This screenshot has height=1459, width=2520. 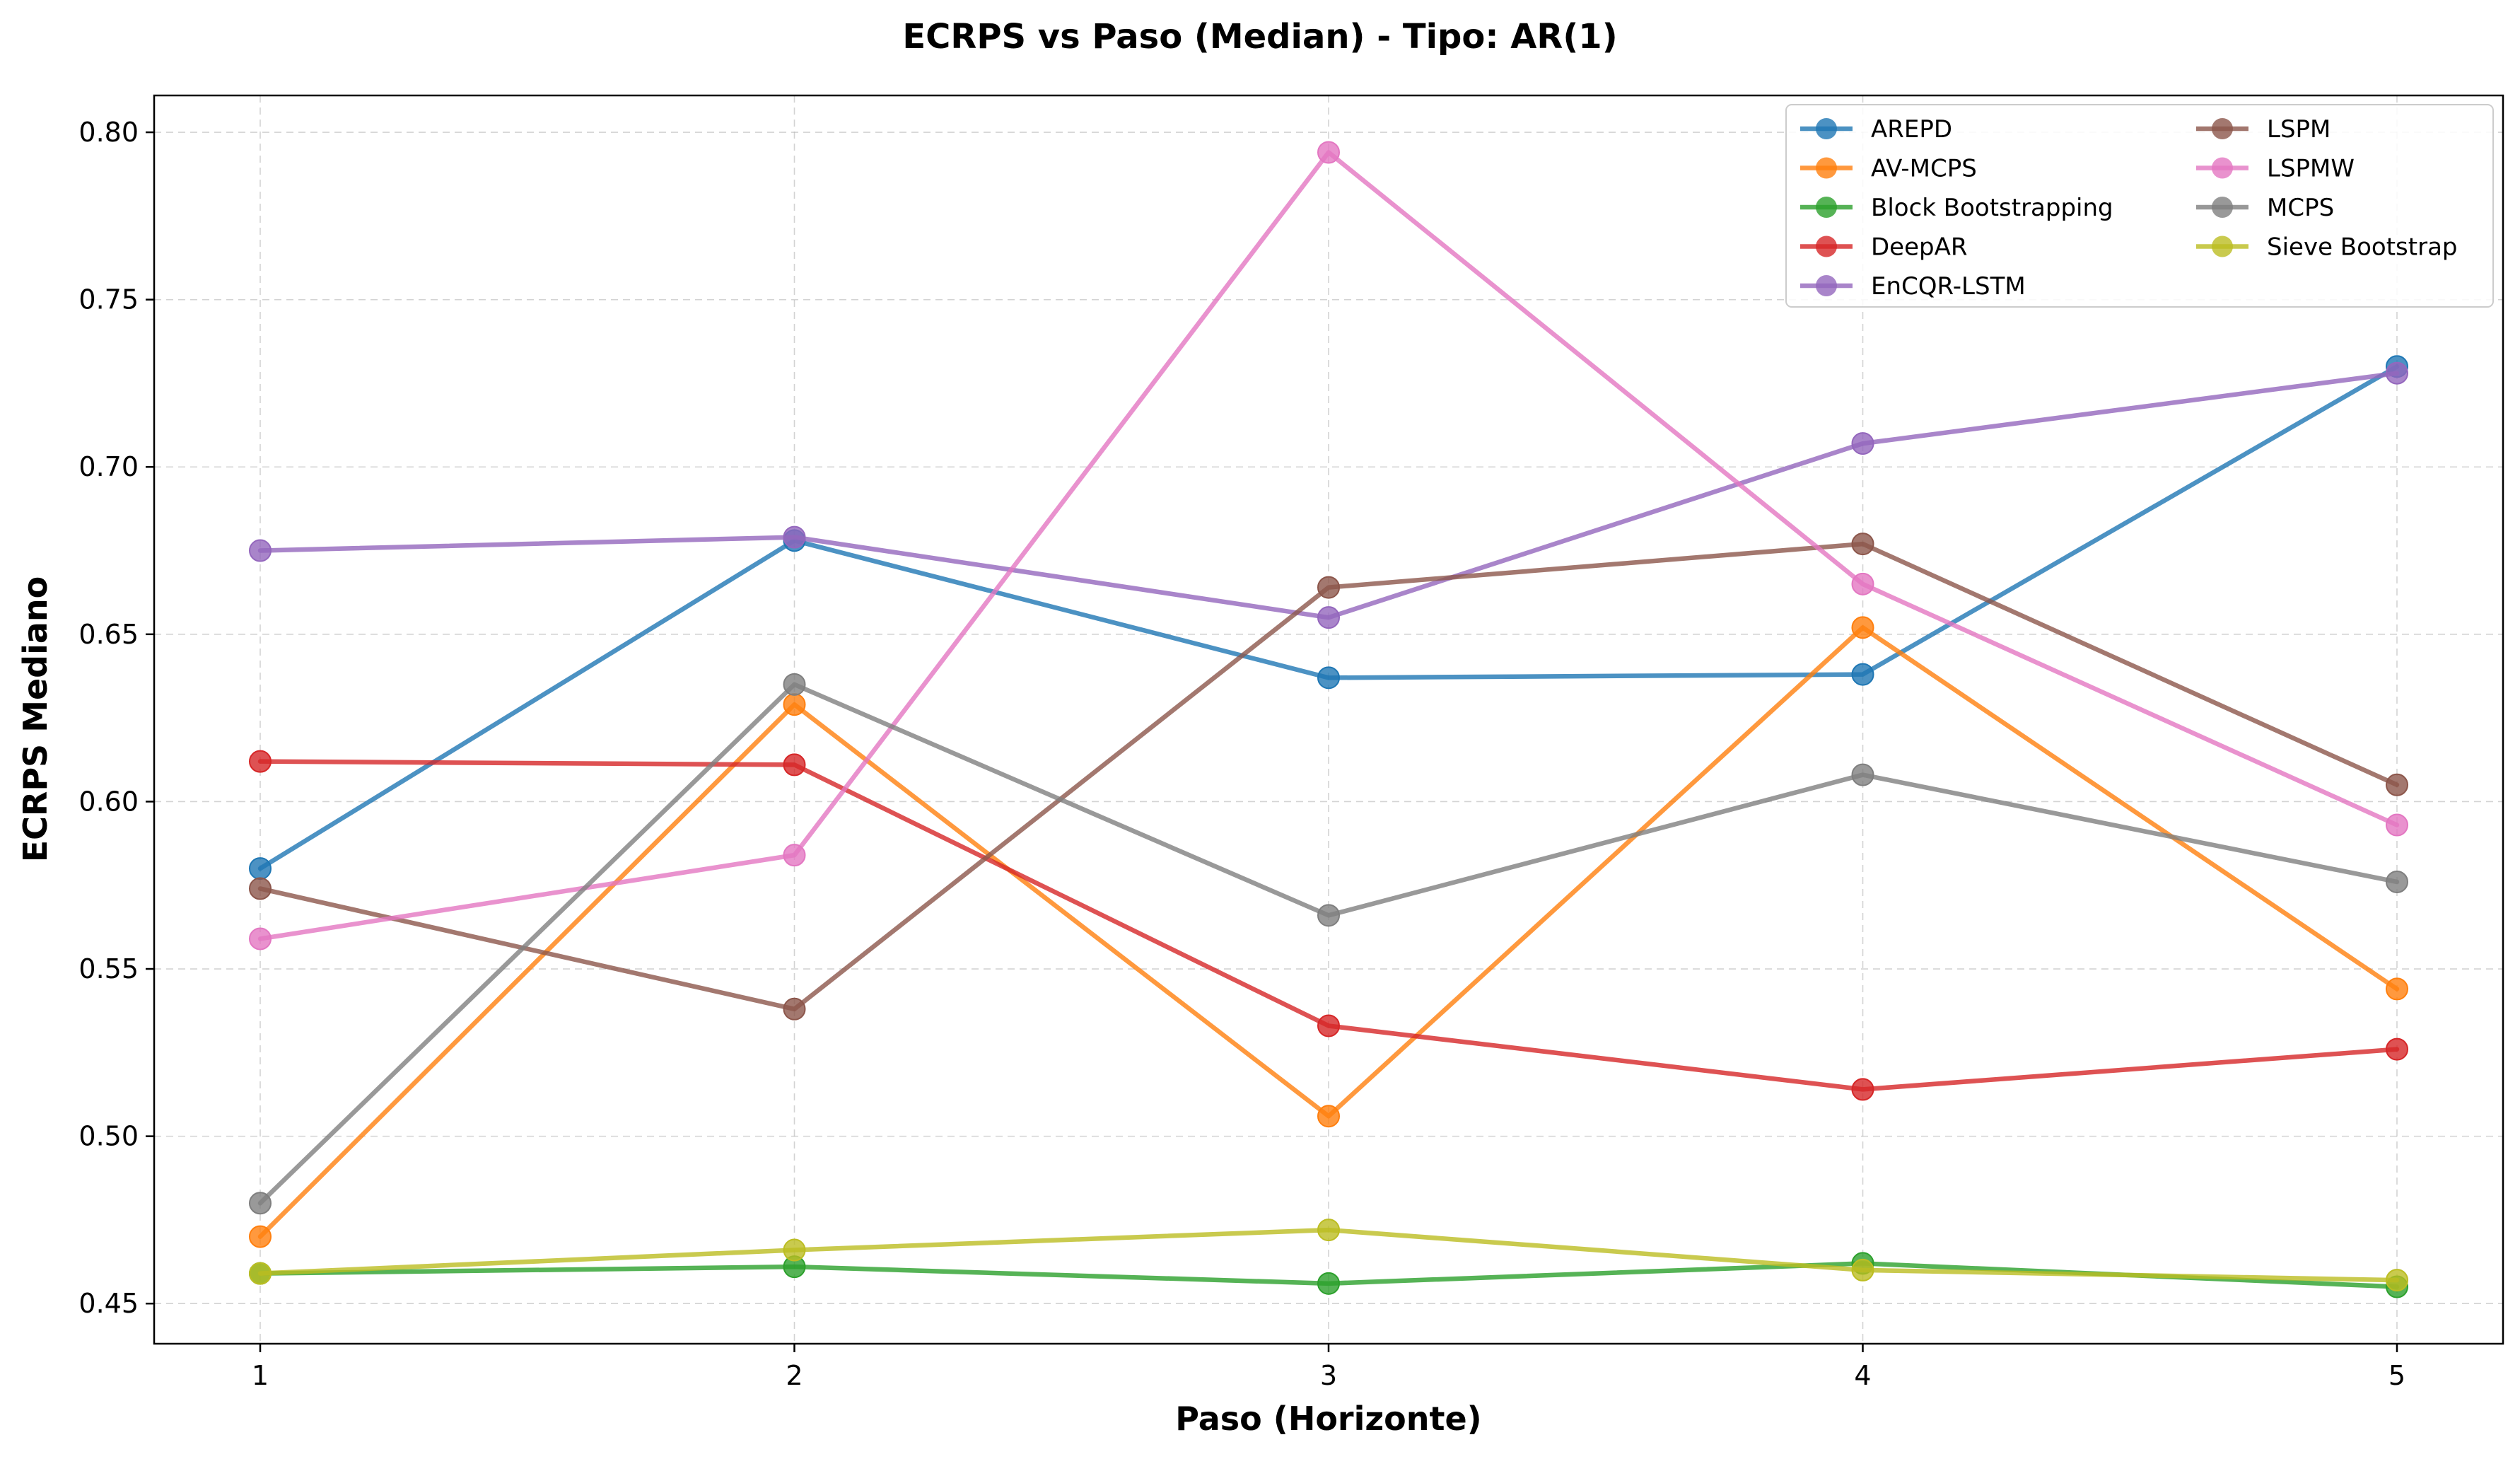 What do you see at coordinates (109, 1136) in the screenshot?
I see `y-tick-label: 0.50` at bounding box center [109, 1136].